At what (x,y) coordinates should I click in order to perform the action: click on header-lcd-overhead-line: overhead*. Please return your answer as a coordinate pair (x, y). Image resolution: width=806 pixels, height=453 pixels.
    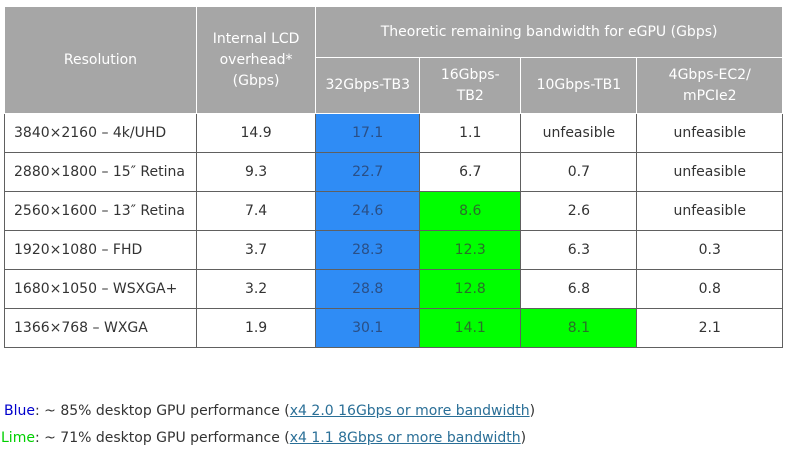
    Looking at the image, I should click on (256, 59).